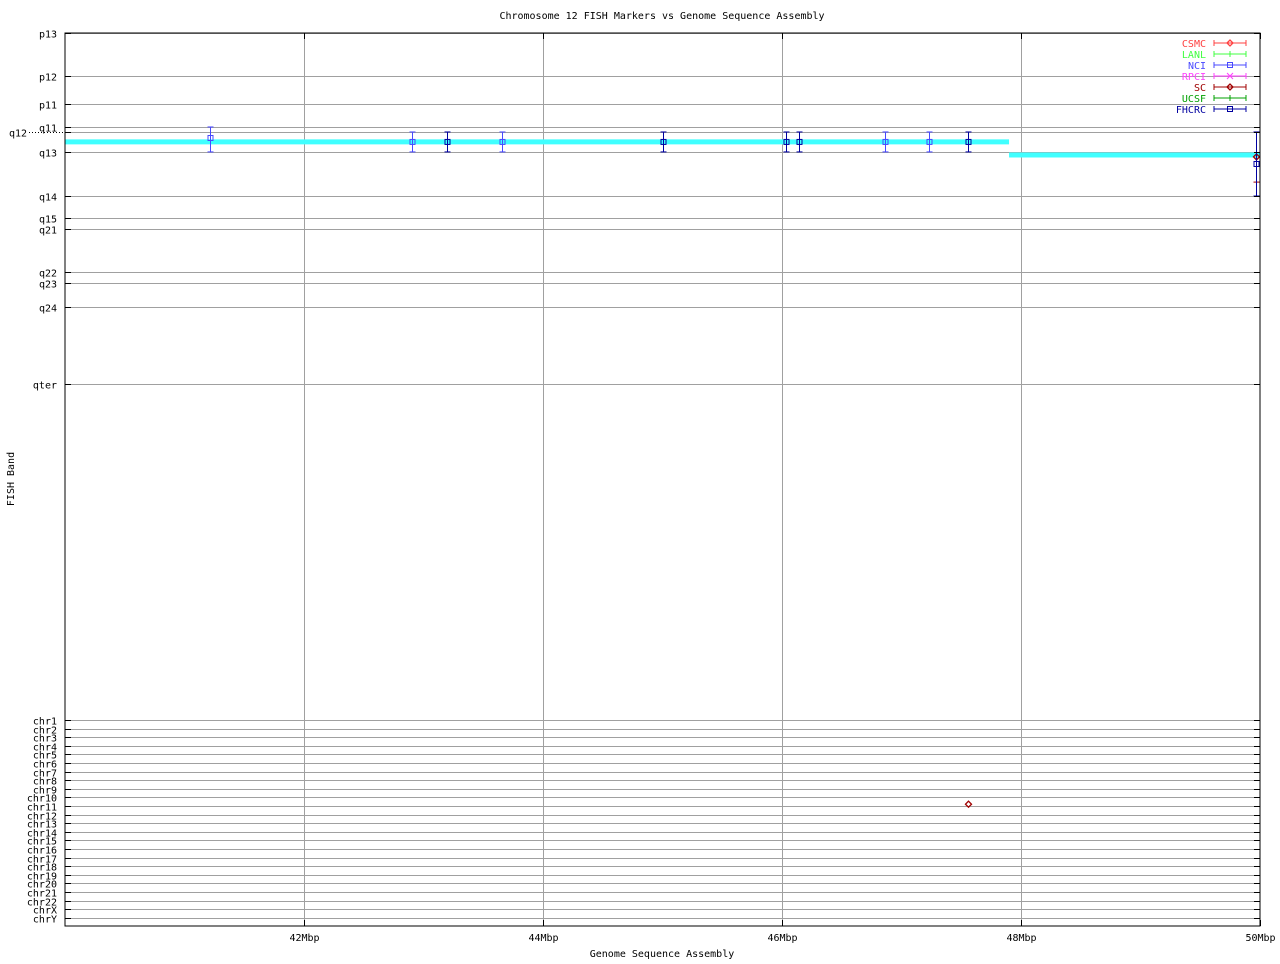  Describe the element at coordinates (48, 285) in the screenshot. I see `y-tick-label: q23` at that location.